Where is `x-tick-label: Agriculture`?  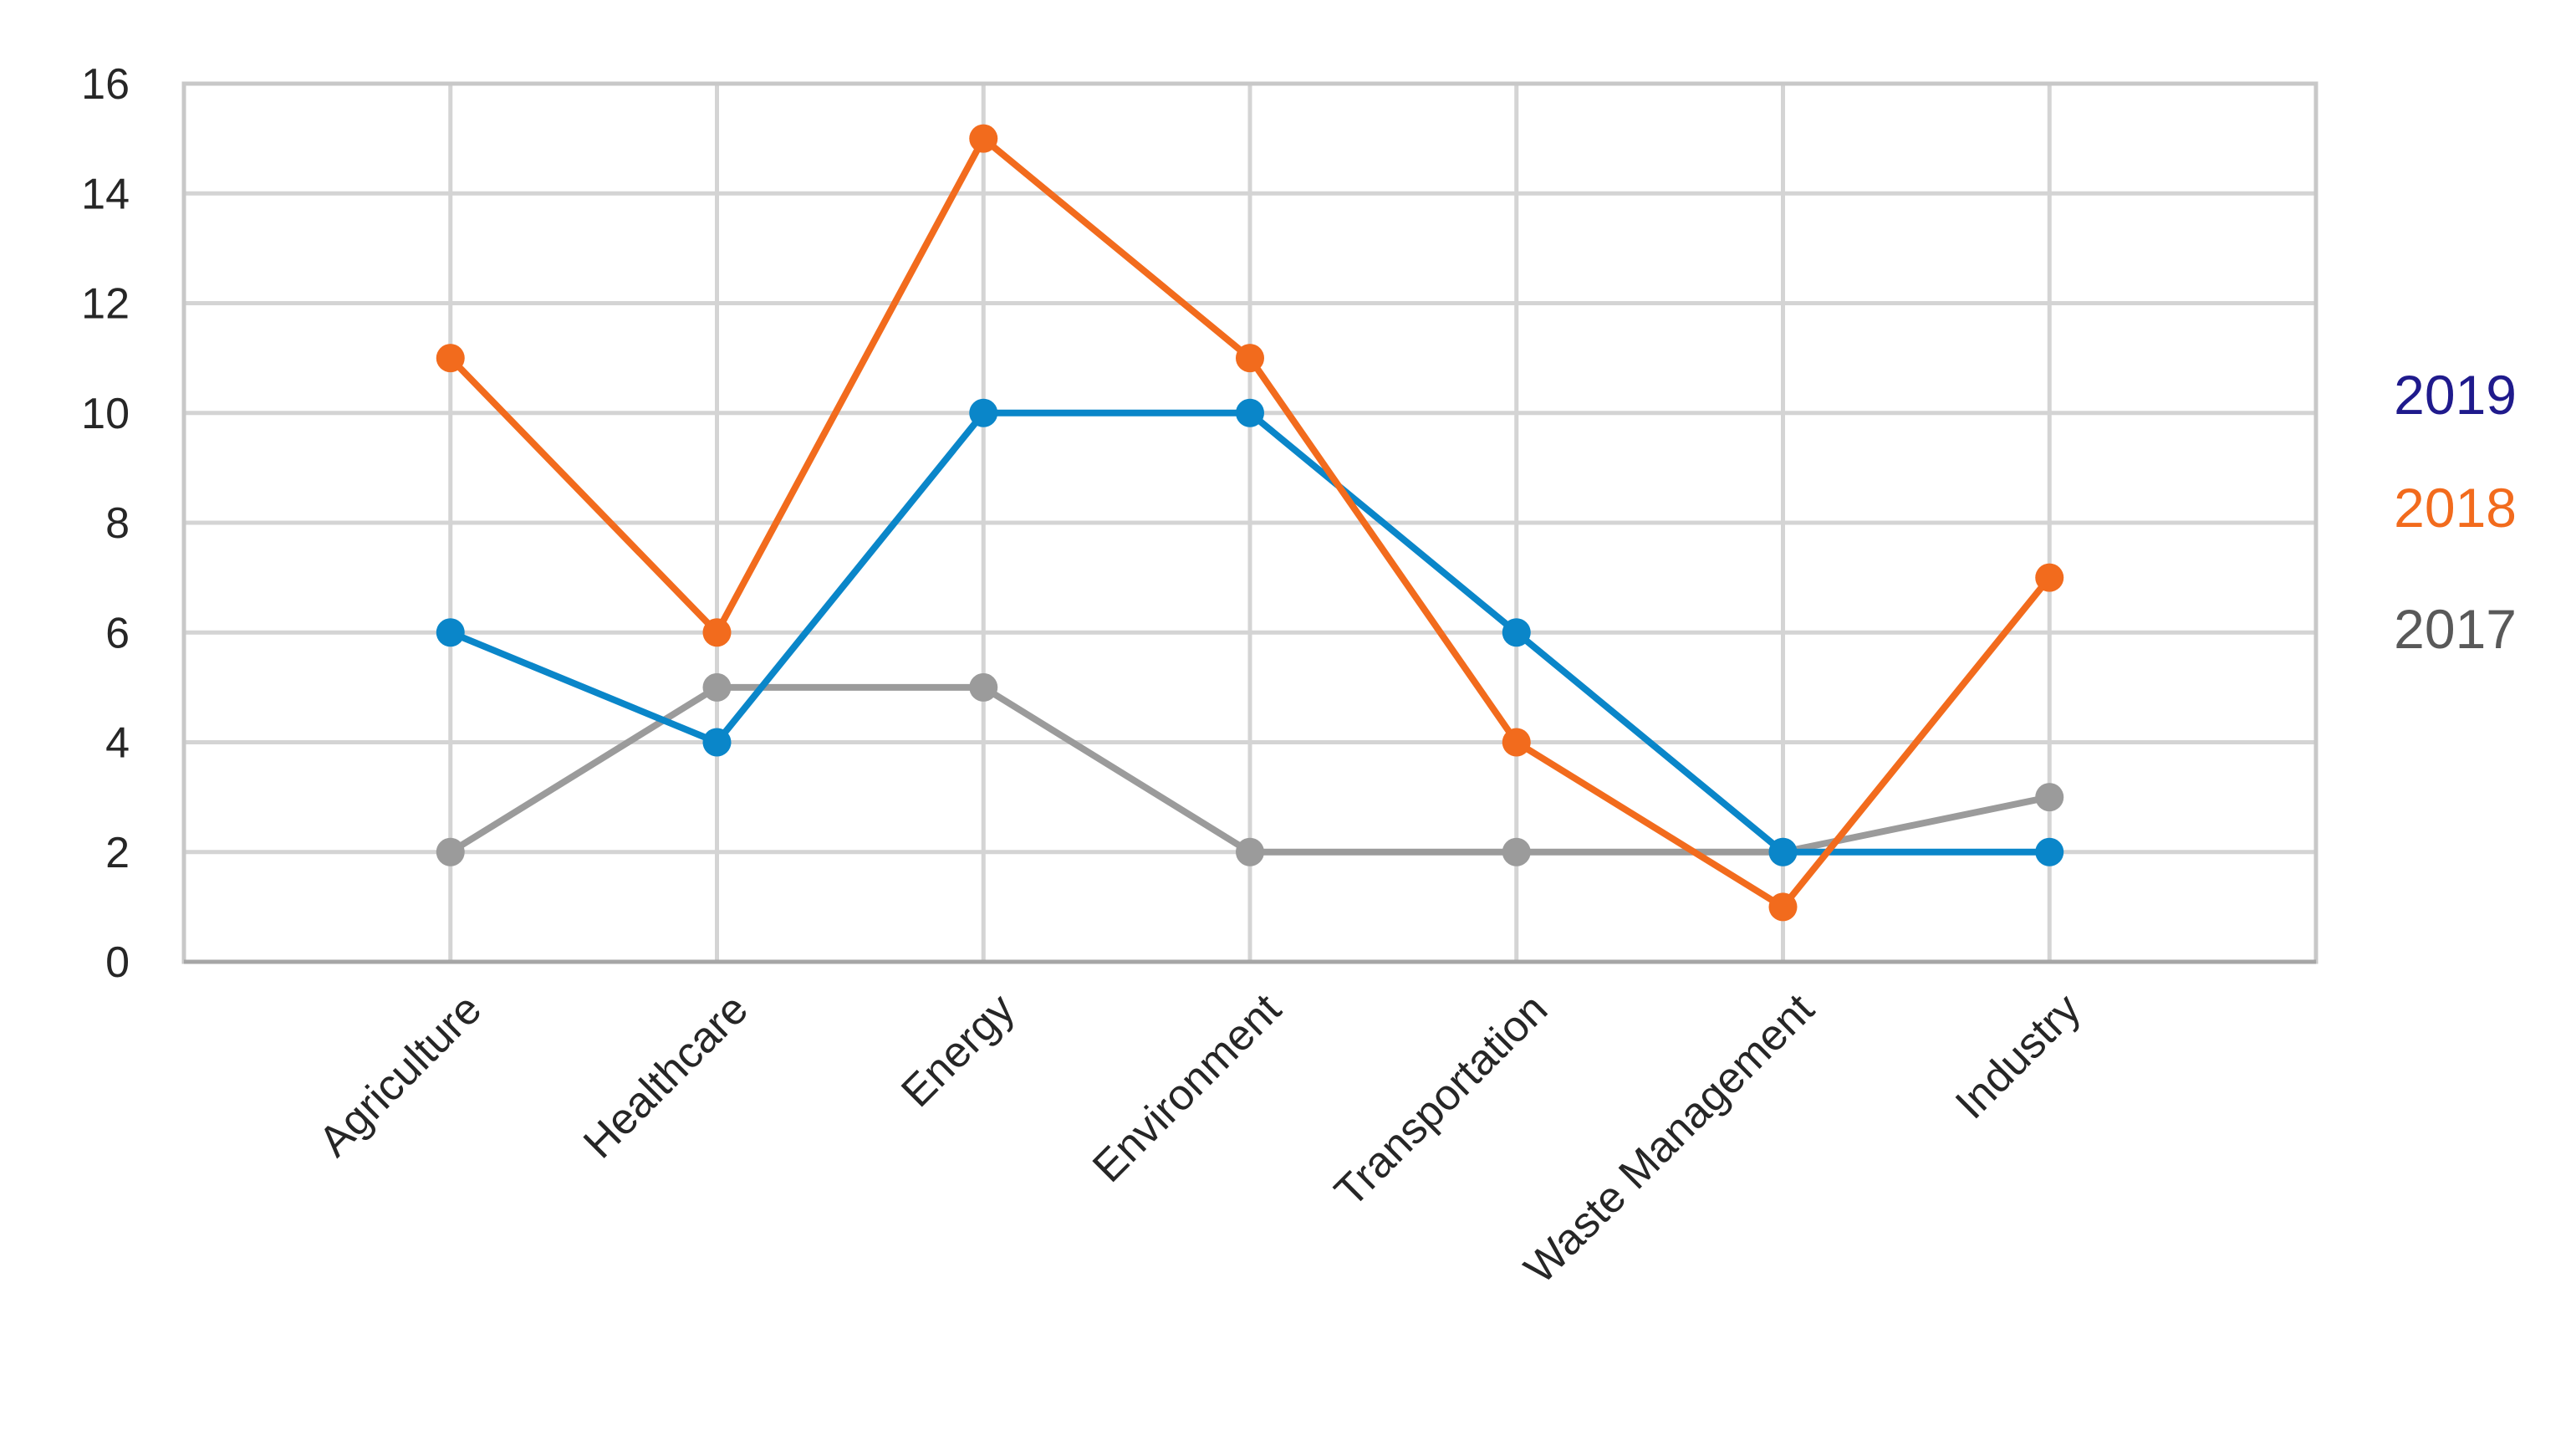 x-tick-label: Agriculture is located at coordinates (400, 1075).